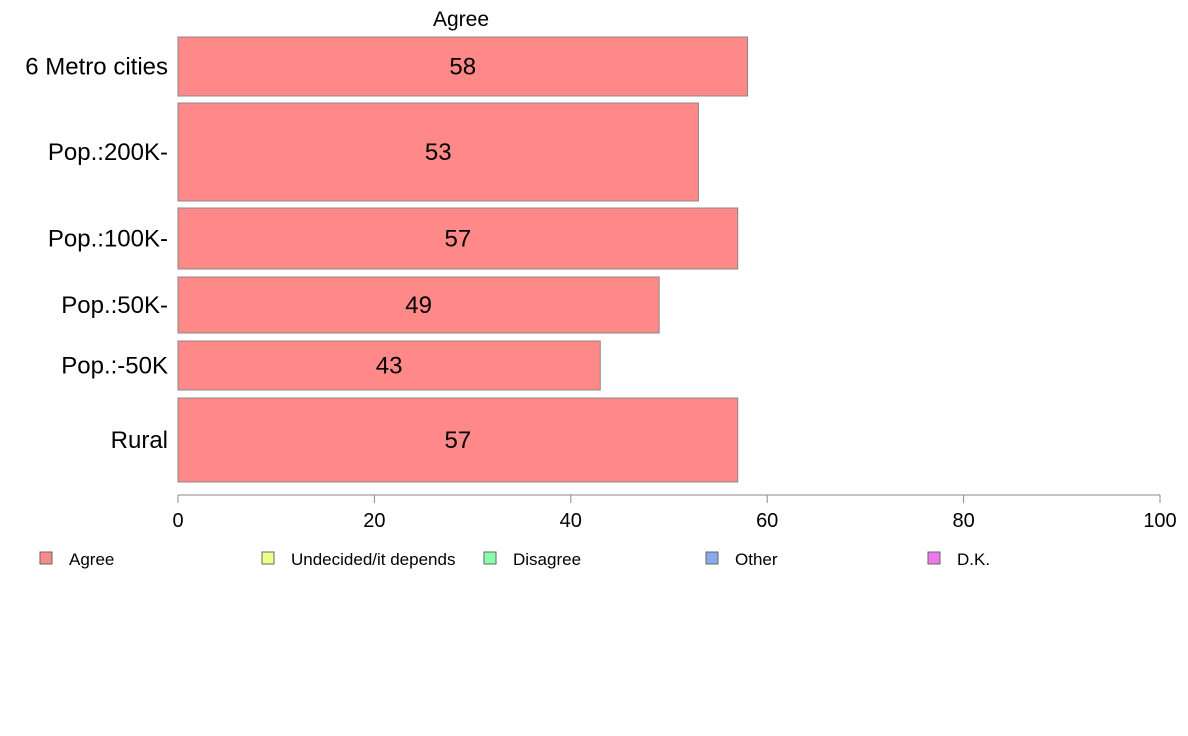 This screenshot has height=736, width=1188. What do you see at coordinates (674, 513) in the screenshot?
I see `x-axis: 0 20 40 60 80 100` at bounding box center [674, 513].